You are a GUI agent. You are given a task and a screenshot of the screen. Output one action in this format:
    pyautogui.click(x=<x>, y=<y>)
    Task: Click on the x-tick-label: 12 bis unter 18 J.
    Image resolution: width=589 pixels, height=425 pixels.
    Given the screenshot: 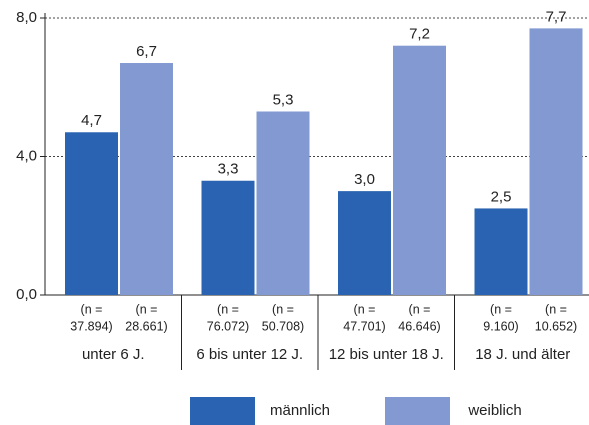 What is the action you would take?
    pyautogui.click(x=386, y=354)
    